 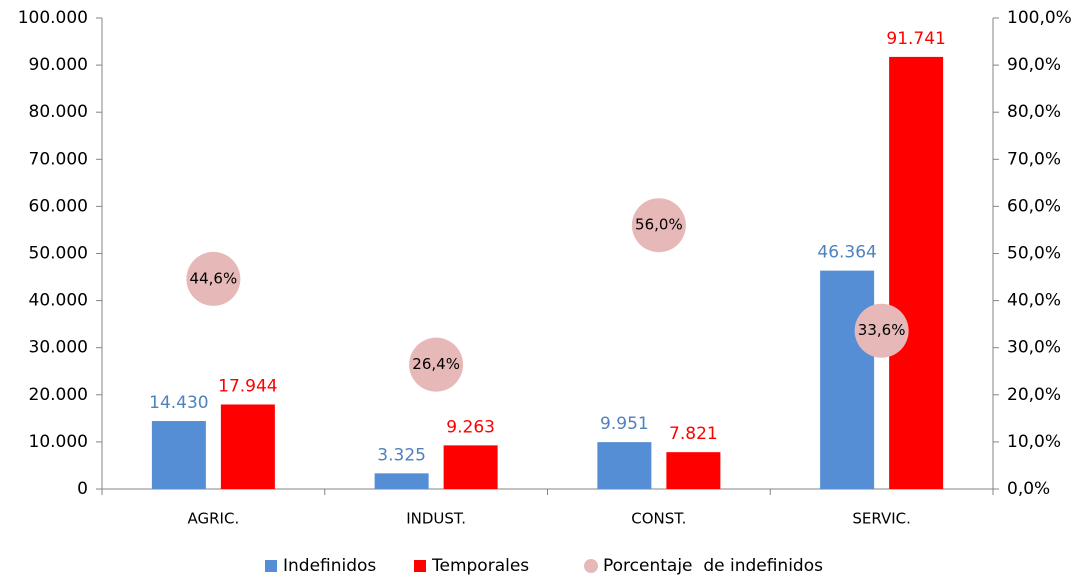 What do you see at coordinates (58, 65) in the screenshot?
I see `y-tick-label: 90.000` at bounding box center [58, 65].